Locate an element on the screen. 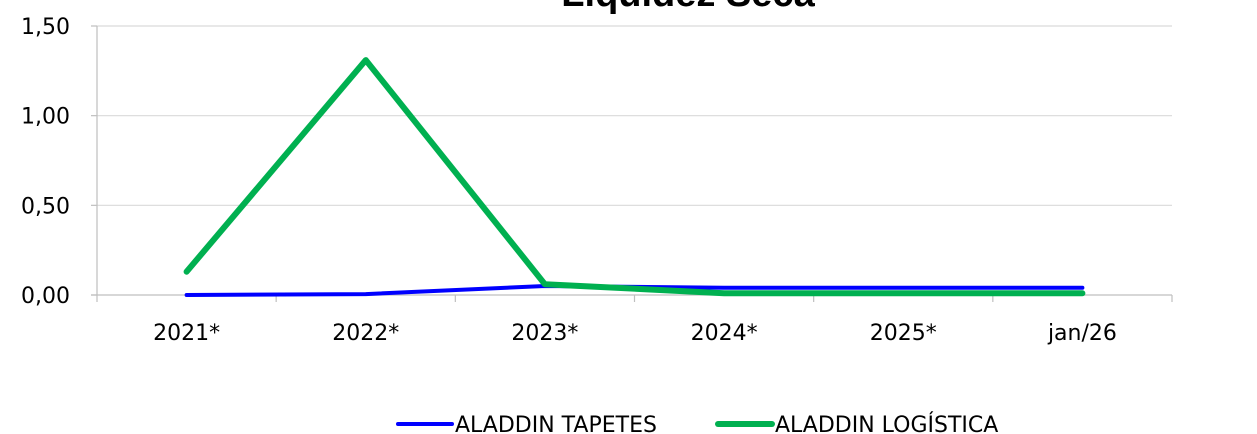  x-tick-label-5: jan/26 is located at coordinates (1082, 333).